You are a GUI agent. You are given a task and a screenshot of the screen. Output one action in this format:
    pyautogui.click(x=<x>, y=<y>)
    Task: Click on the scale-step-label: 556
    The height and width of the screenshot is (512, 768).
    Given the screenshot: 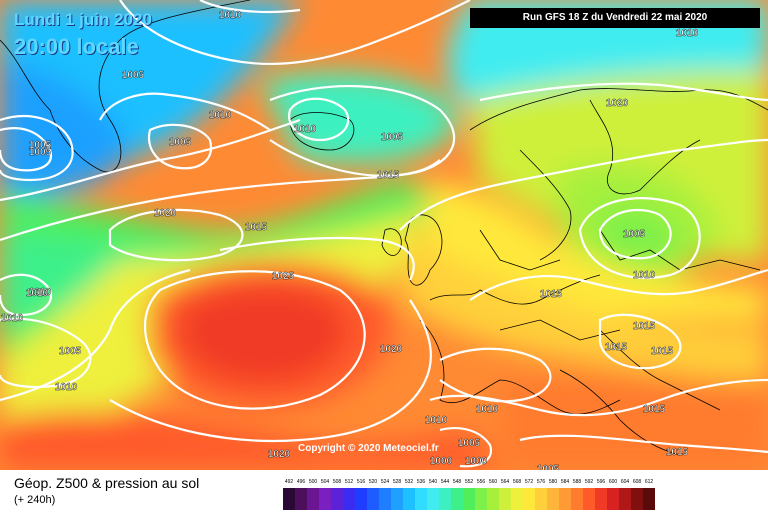 What is the action you would take?
    pyautogui.click(x=481, y=482)
    